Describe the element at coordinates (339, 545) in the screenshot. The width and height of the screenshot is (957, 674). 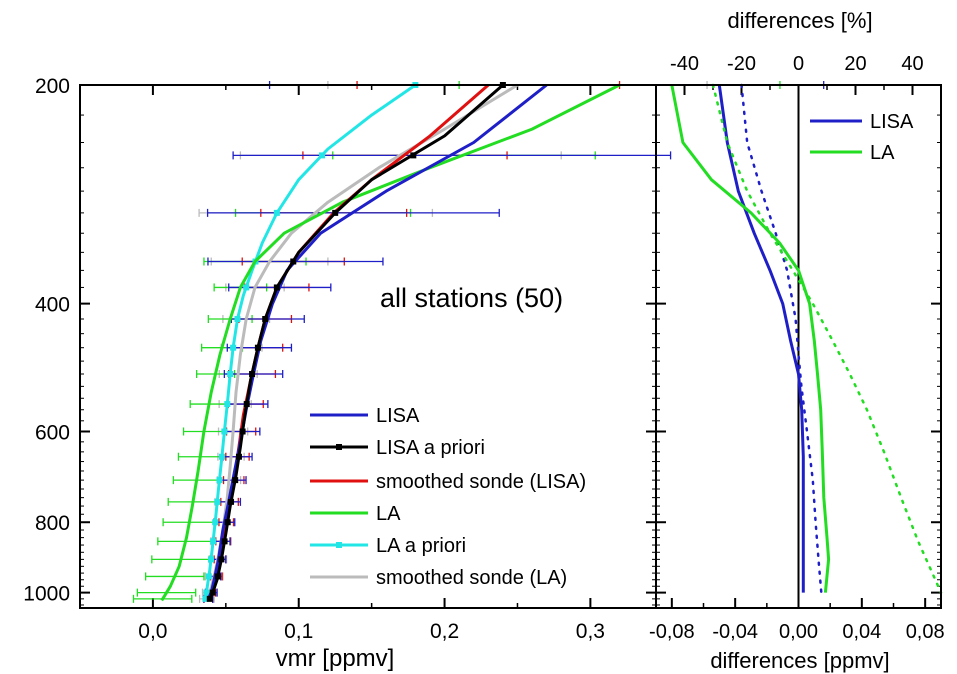
I see `legend-marker-la-apriori` at that location.